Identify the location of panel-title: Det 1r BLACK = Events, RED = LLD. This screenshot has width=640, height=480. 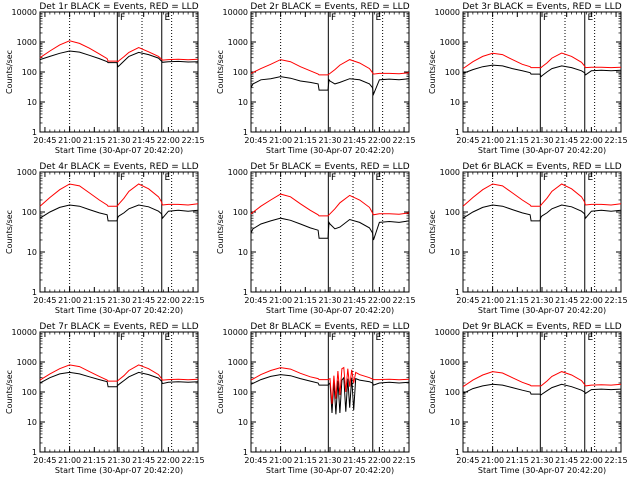
(118, 7).